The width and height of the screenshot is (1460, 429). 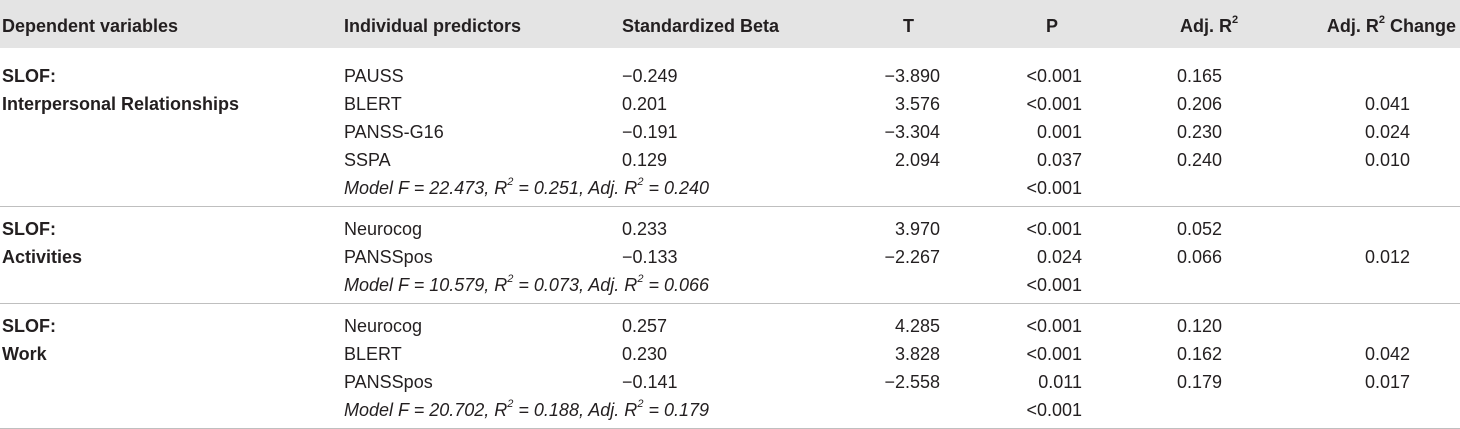 I want to click on model-summary-part: = 0.251, Adj. R, so click(x=575, y=188).